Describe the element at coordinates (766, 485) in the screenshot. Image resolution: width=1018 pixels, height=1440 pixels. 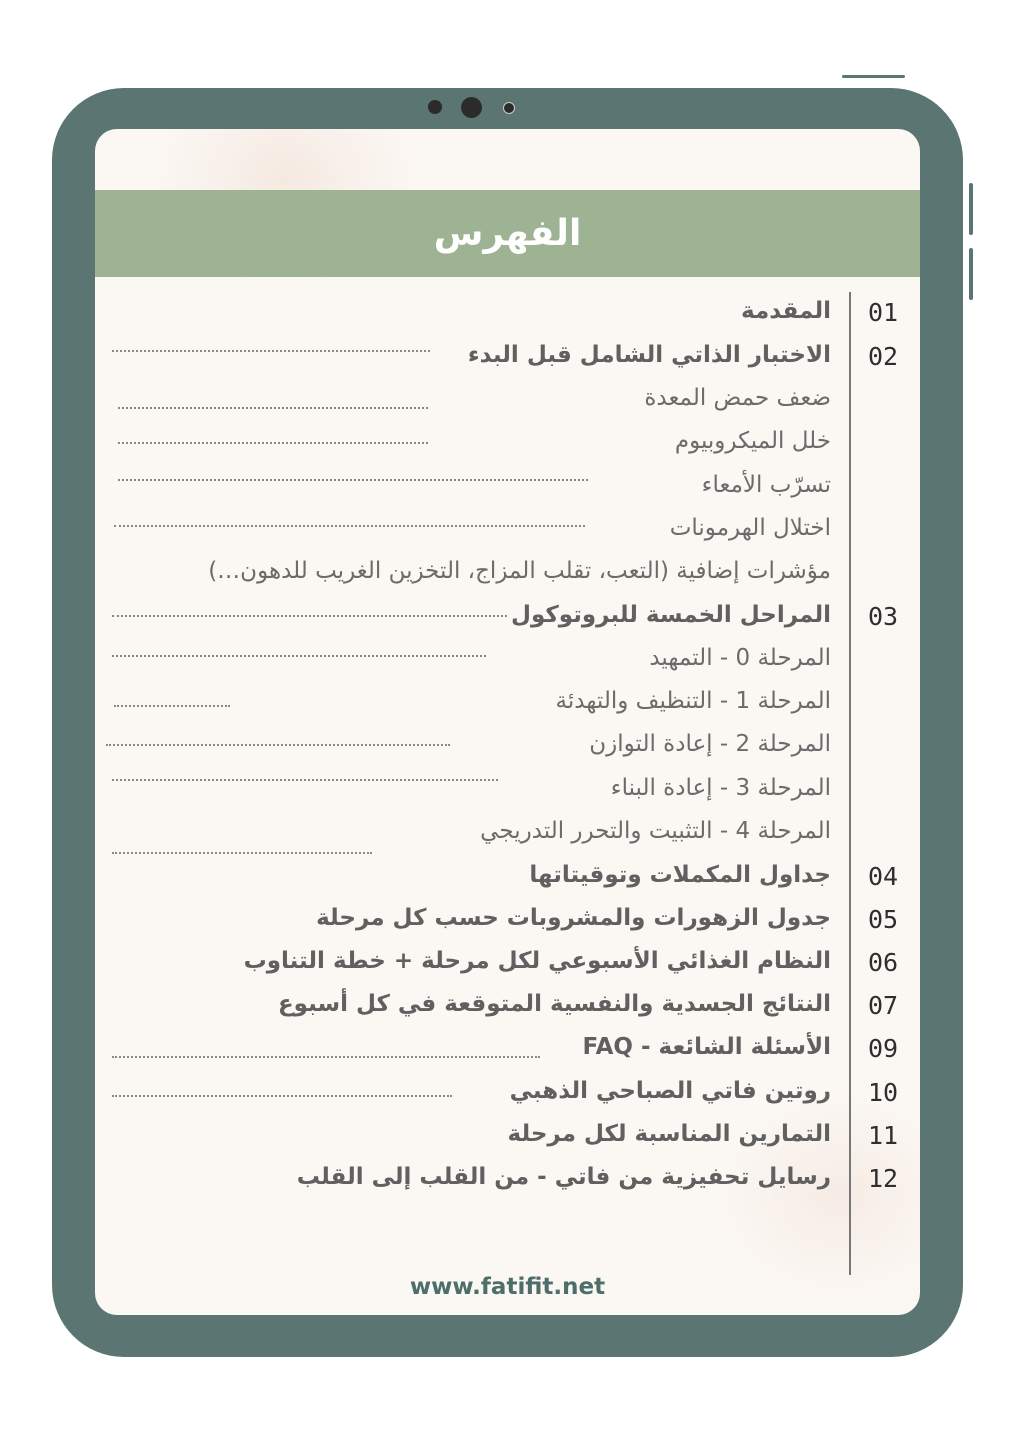
I see `toc-item: تسرّب الأمعاء` at that location.